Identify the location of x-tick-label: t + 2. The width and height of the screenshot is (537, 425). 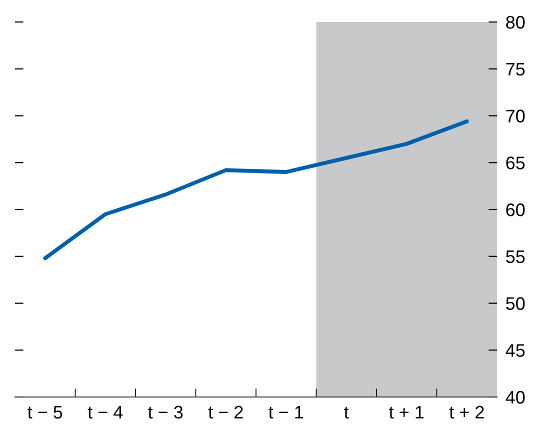
(466, 412).